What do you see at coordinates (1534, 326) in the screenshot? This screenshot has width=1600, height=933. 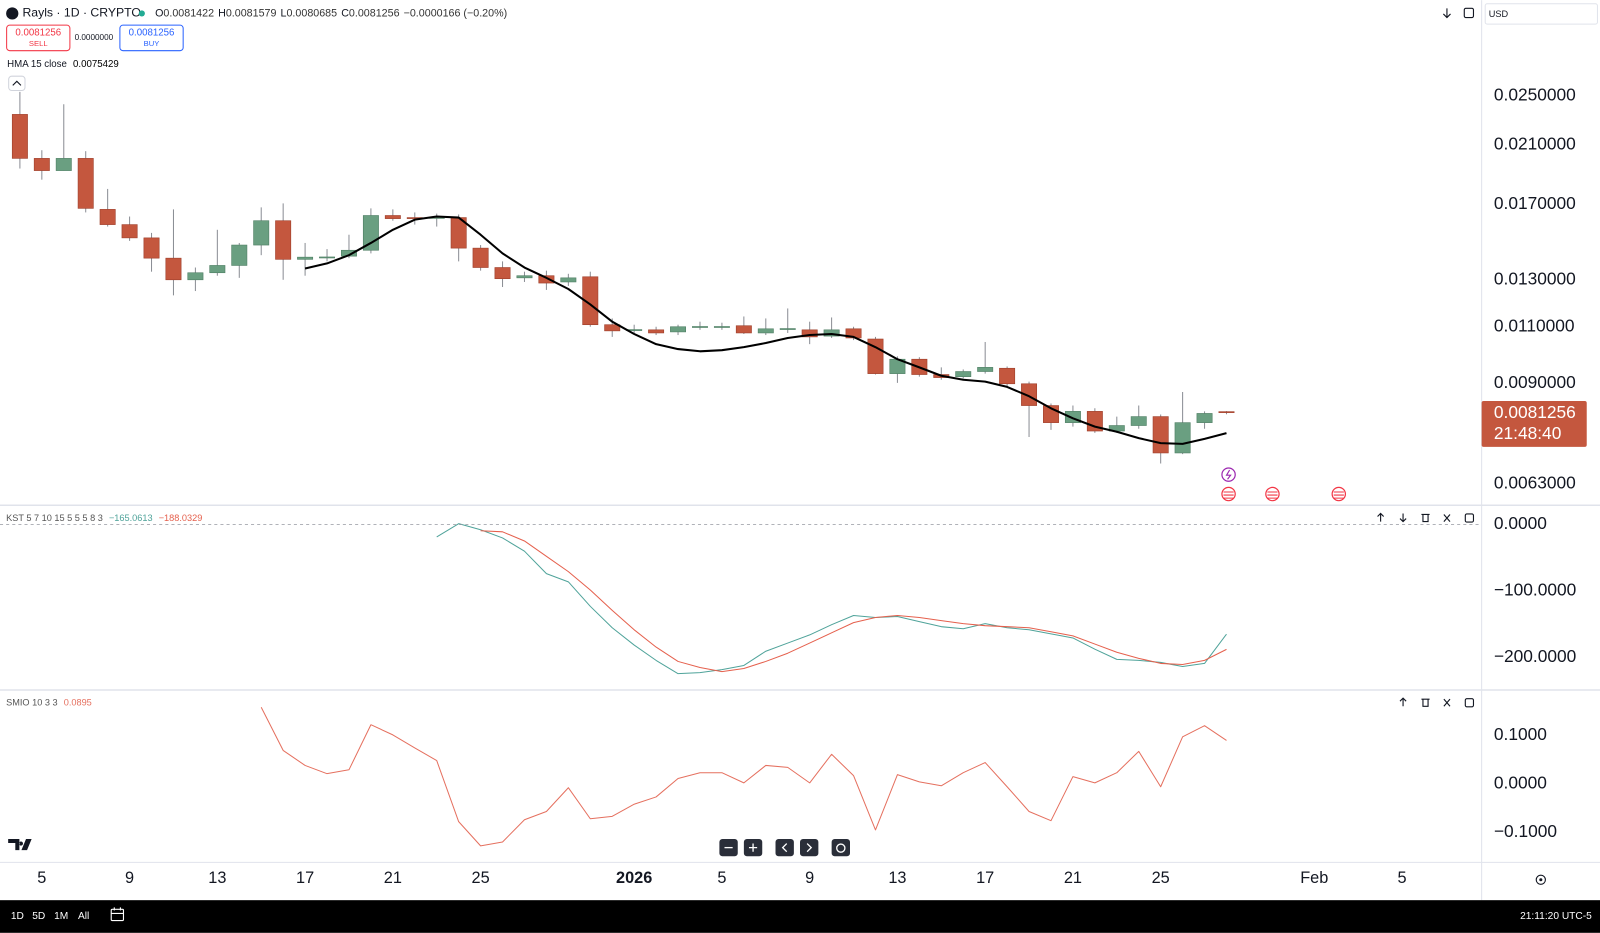 I see `y-tick-label: 0.0110000` at bounding box center [1534, 326].